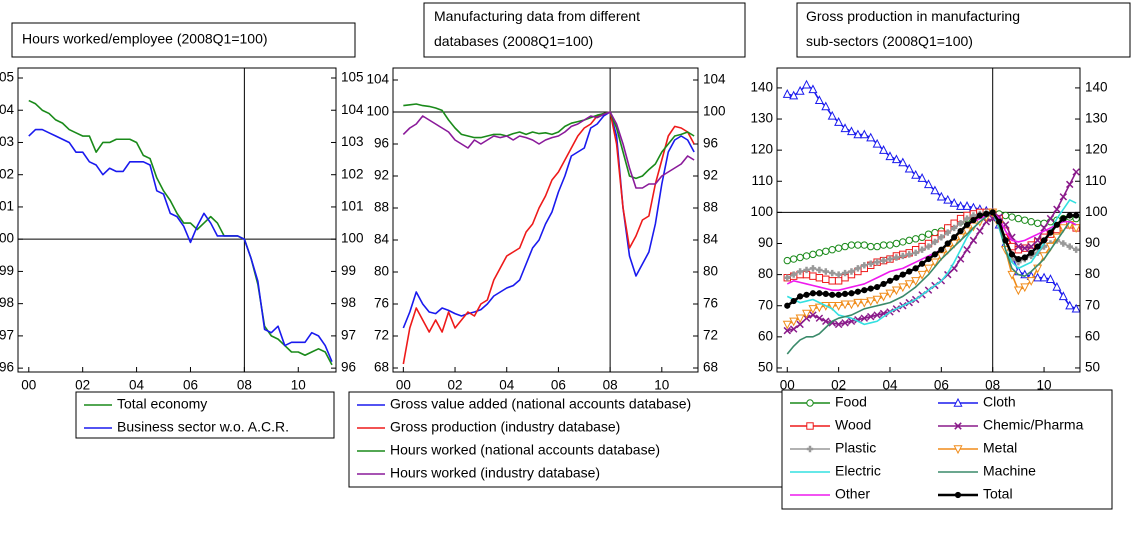  Describe the element at coordinates (765, 304) in the screenshot. I see `y-tick-label: 70` at that location.